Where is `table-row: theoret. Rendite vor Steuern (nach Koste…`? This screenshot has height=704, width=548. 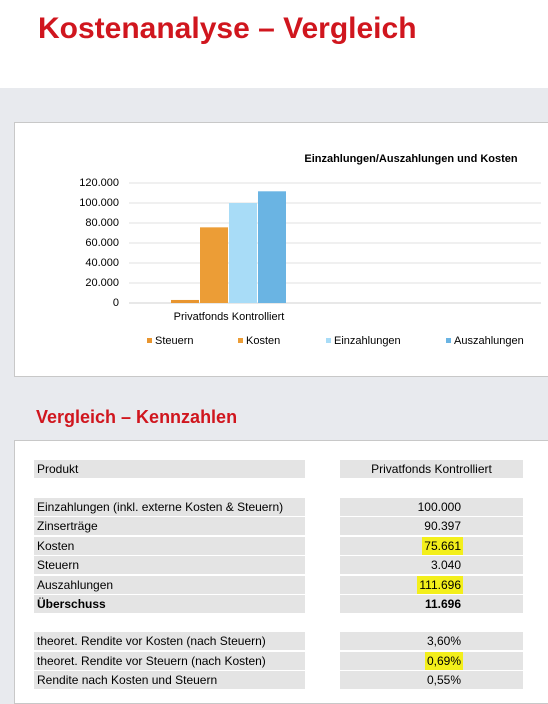 table-row: theoret. Rendite vor Steuern (nach Koste… is located at coordinates (281, 660).